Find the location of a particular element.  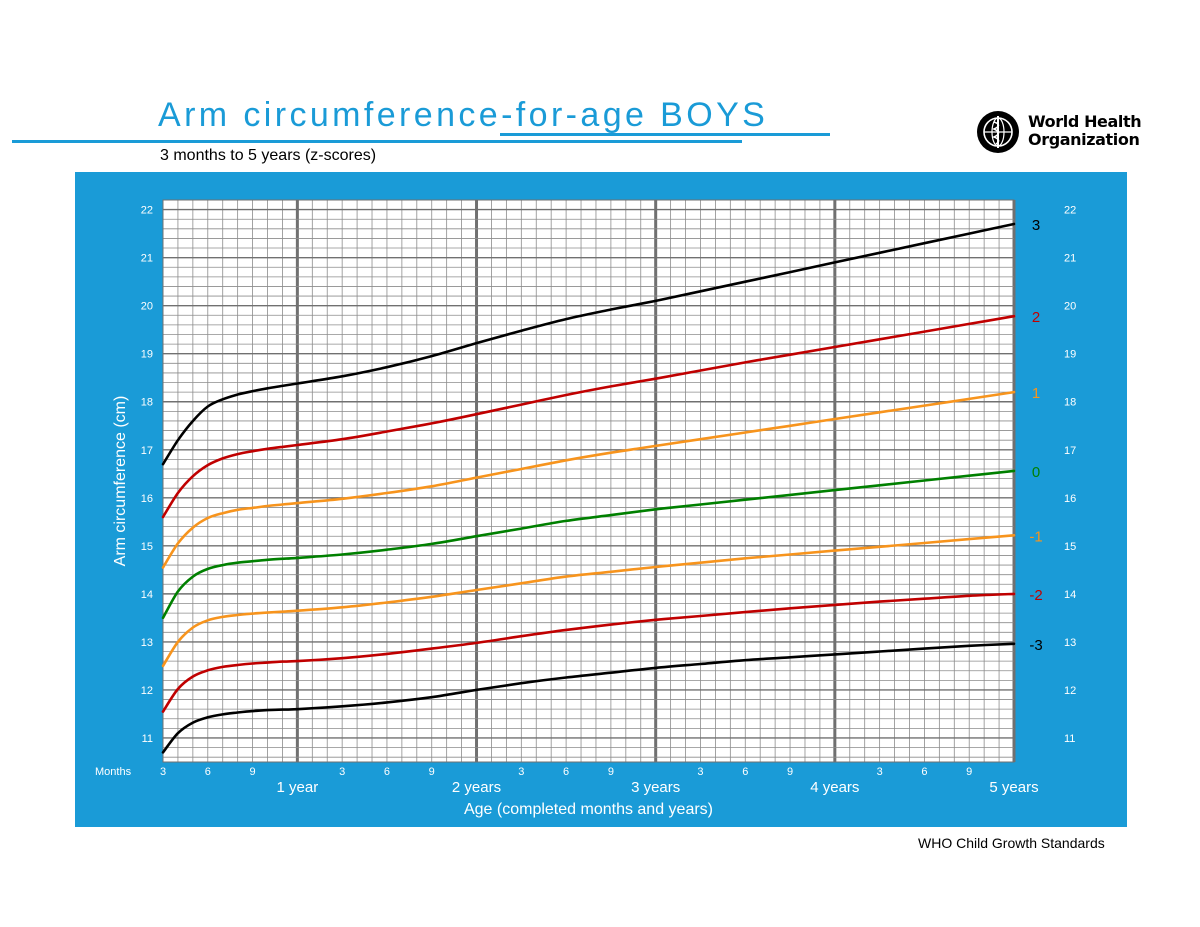

x-tick-label-year: 3 years is located at coordinates (655, 787).